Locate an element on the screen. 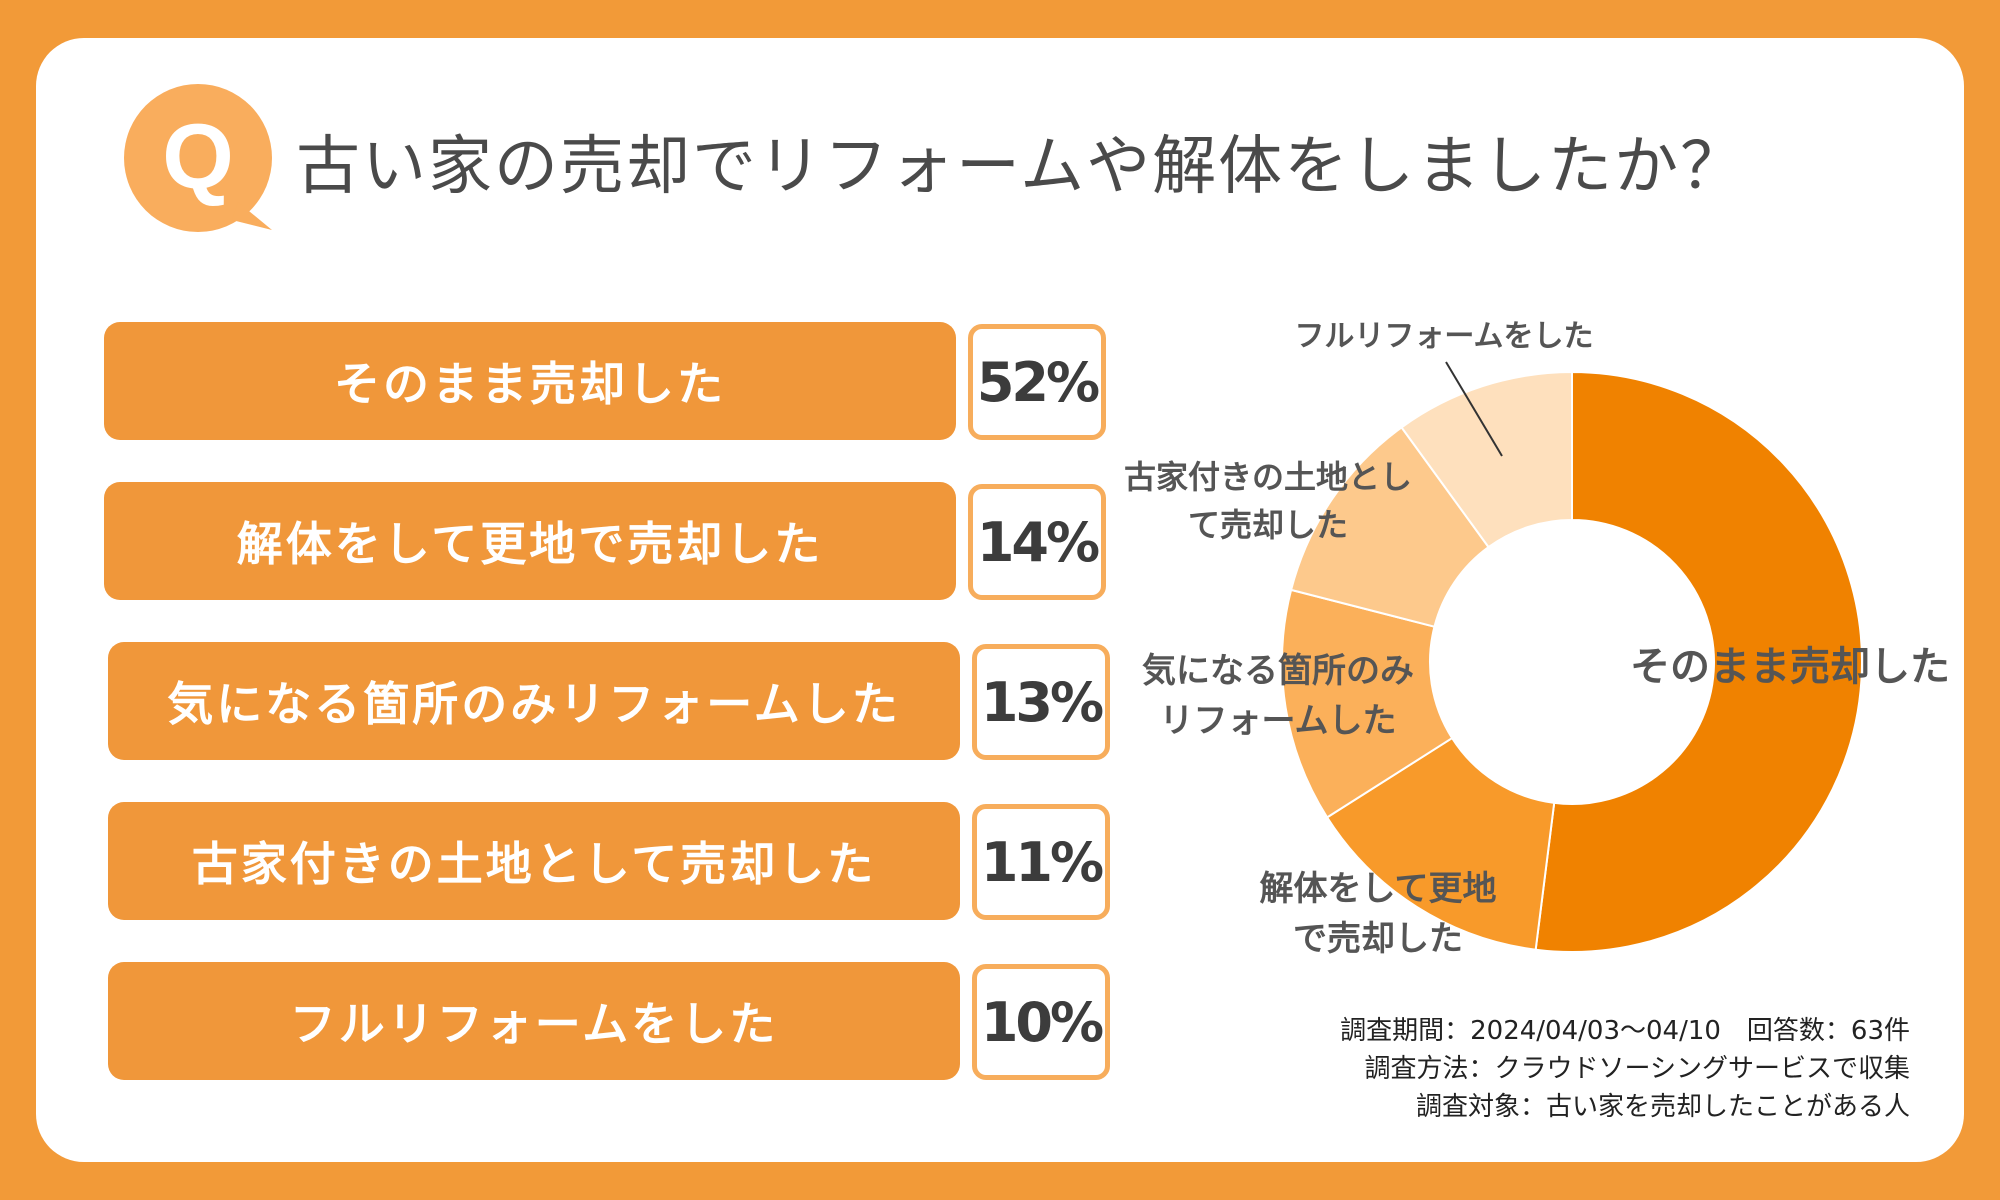  slice-label: フルリフォームをした is located at coordinates (1443, 336).